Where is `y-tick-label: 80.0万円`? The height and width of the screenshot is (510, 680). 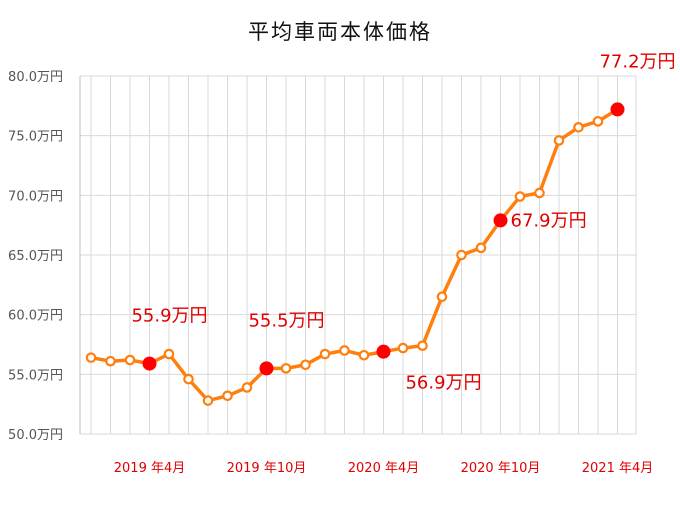
y-tick-label: 80.0万円 is located at coordinates (35, 77).